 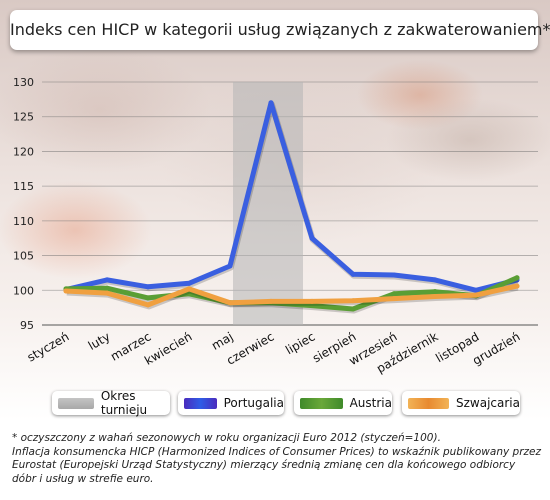 I want to click on series-line-szwajcaria, so click(x=291, y=295).